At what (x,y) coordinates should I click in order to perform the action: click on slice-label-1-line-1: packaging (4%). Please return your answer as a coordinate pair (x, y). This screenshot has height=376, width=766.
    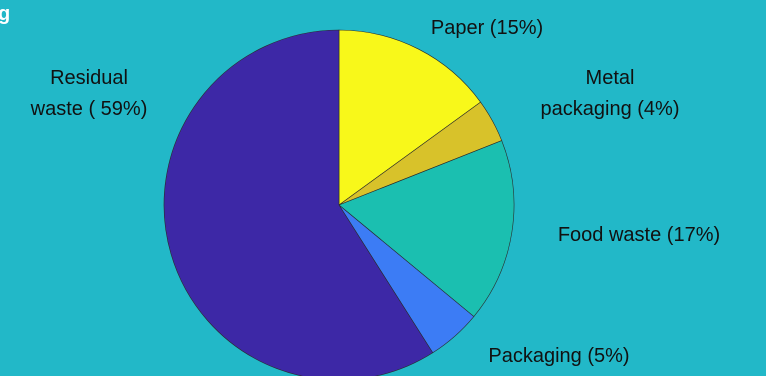
    Looking at the image, I should click on (610, 109).